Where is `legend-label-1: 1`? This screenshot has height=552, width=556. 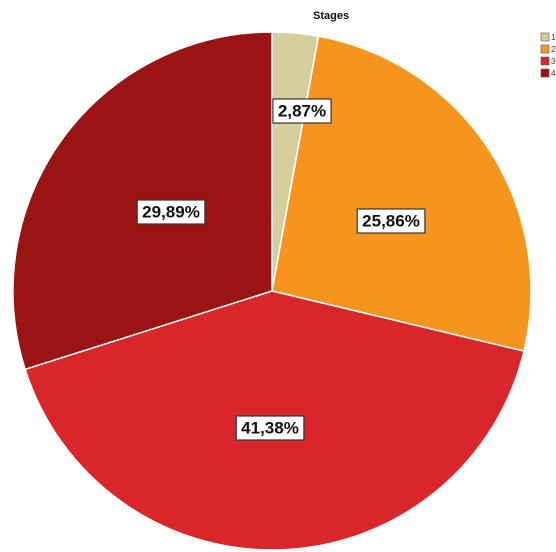 legend-label-1: 1 is located at coordinates (553, 37).